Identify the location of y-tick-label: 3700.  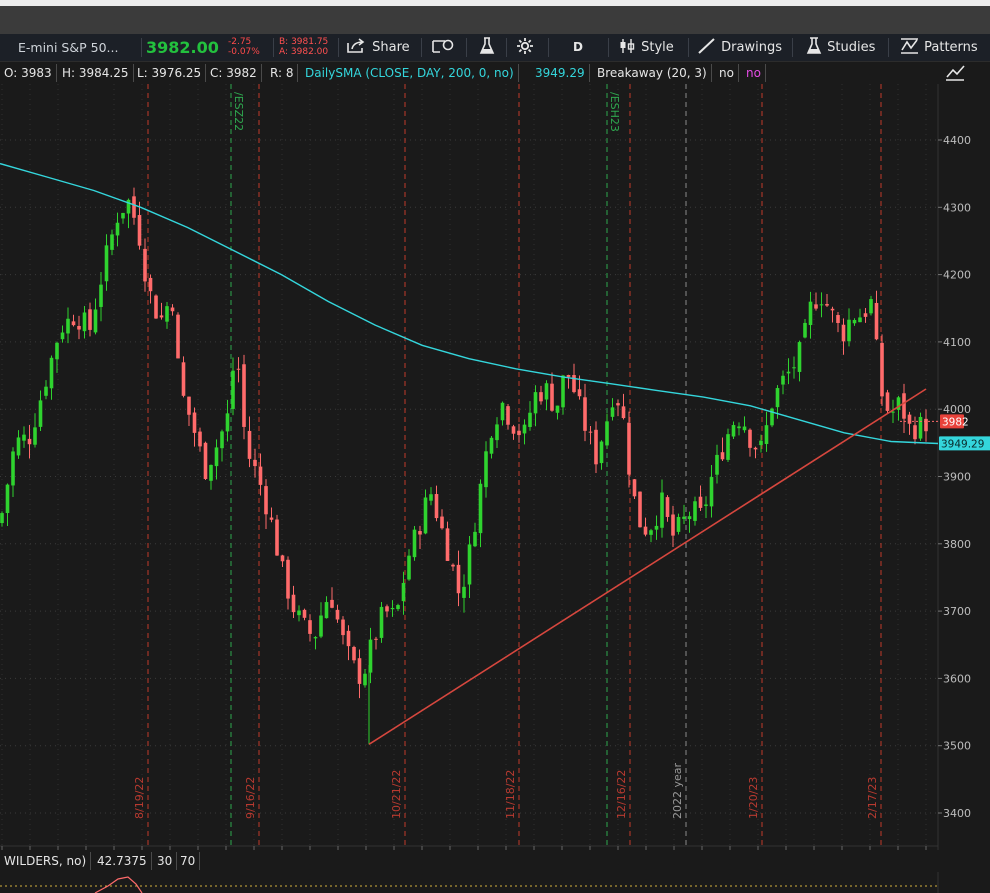
(957, 611).